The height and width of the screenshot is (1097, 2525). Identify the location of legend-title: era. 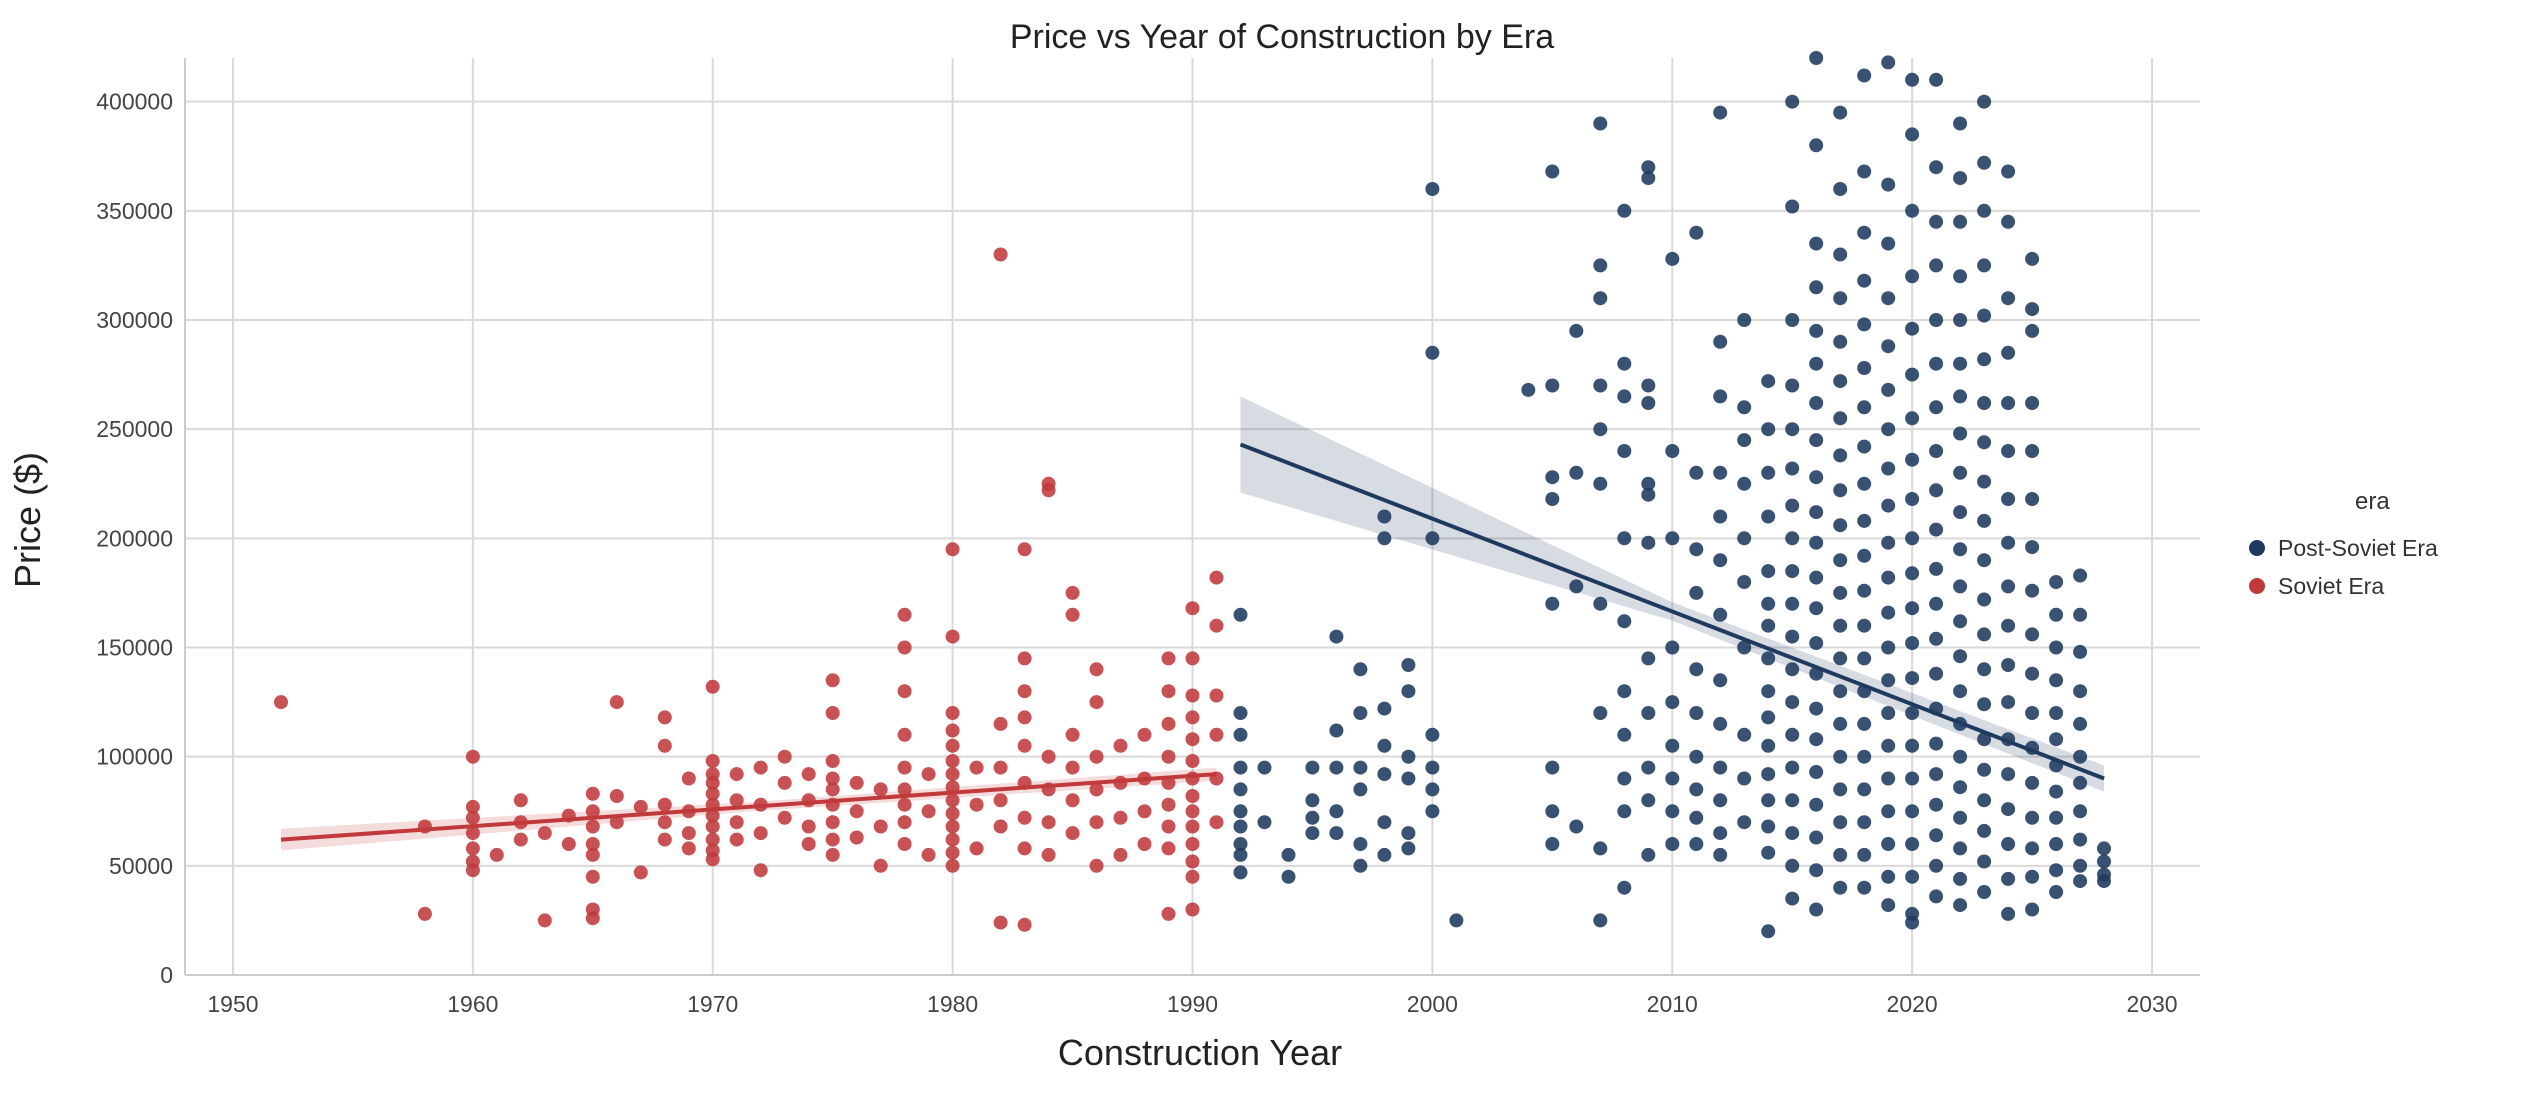
(2372, 501).